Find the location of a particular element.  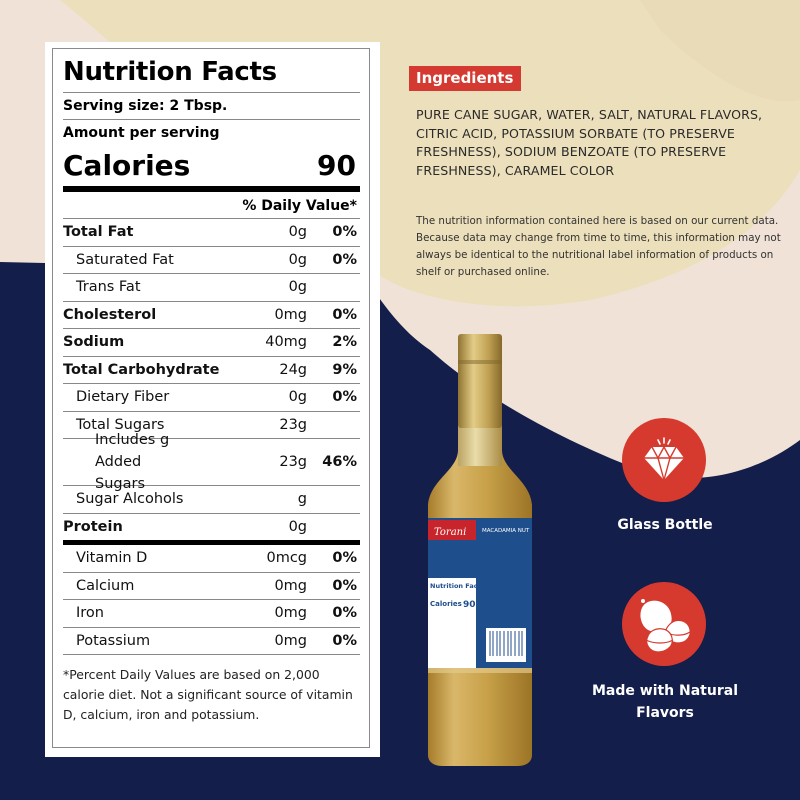

svg-text: Calories is located at coordinates (446, 604).